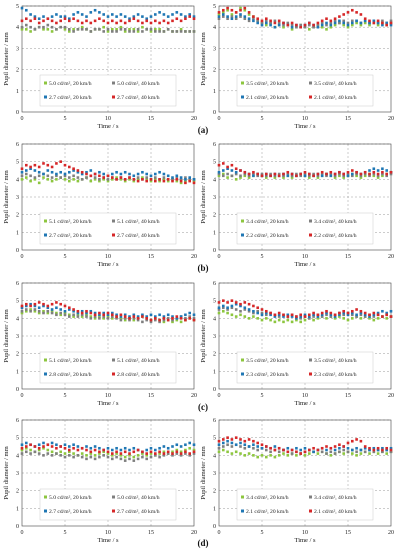 The height and width of the screenshot is (550, 406). What do you see at coordinates (214, 527) in the screenshot?
I see `y-tick-label: 0` at bounding box center [214, 527].